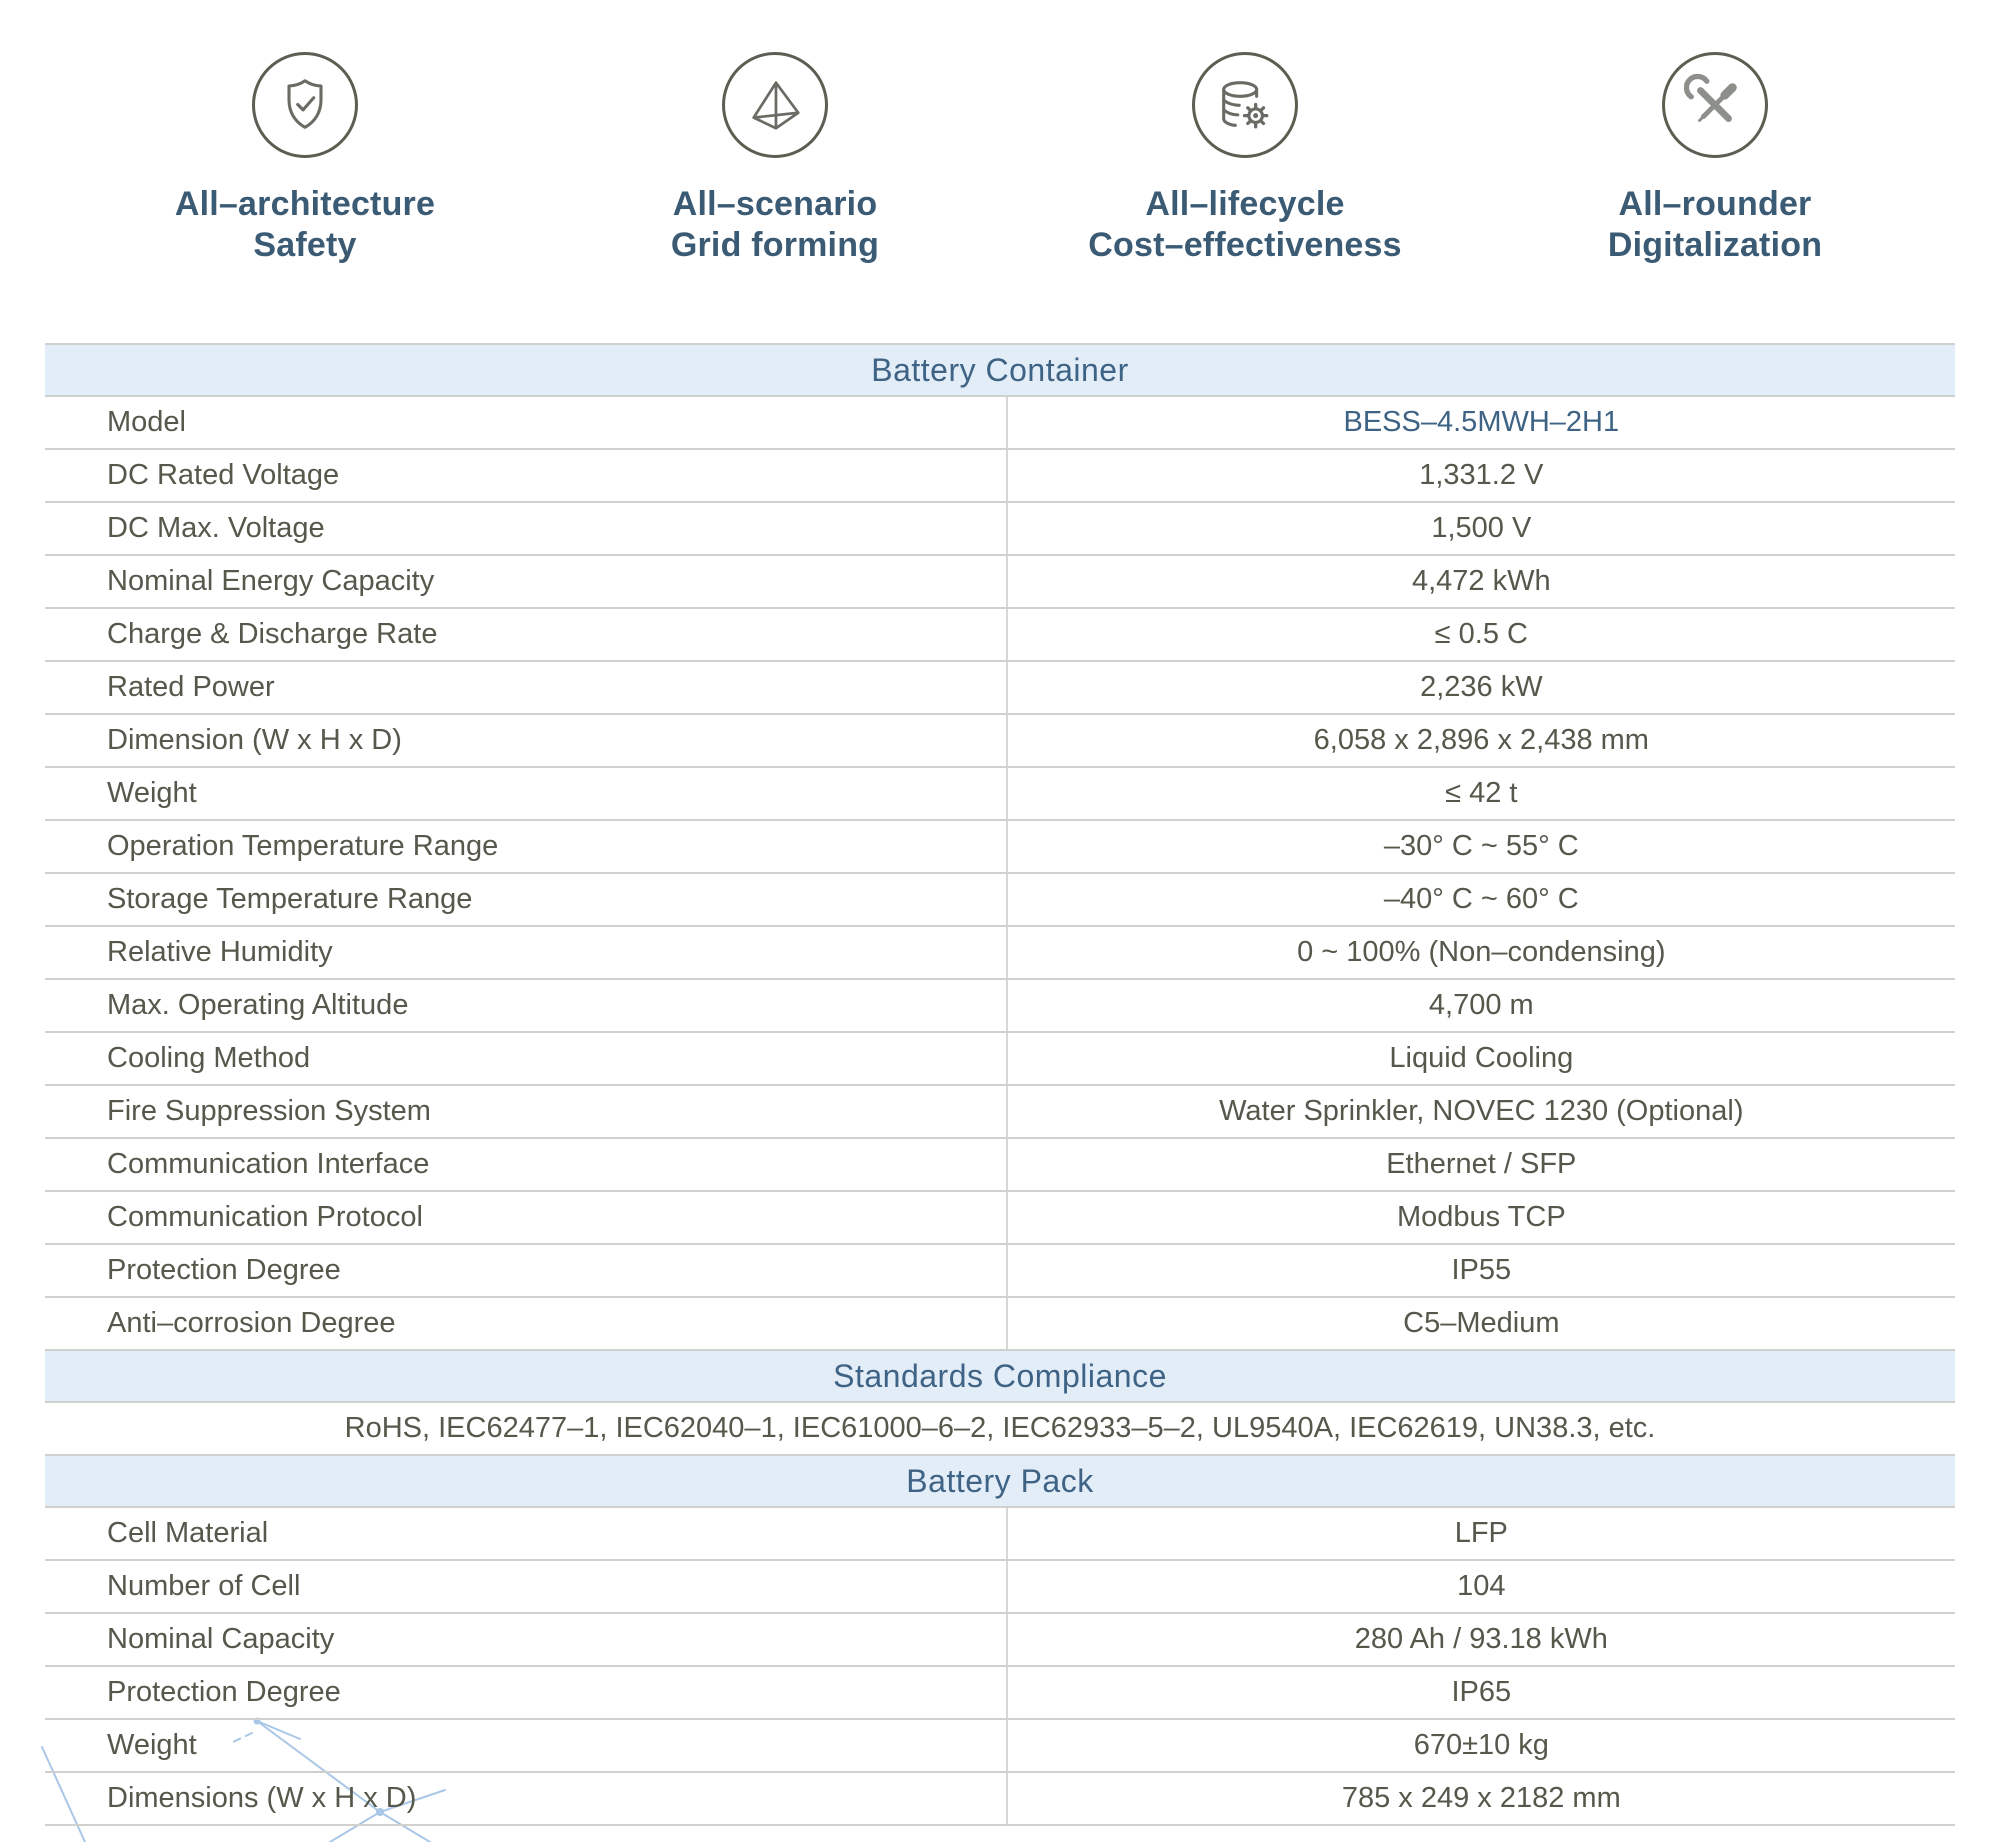  I want to click on feature-all-architecture-safety: All–architecture Safety, so click(305, 159).